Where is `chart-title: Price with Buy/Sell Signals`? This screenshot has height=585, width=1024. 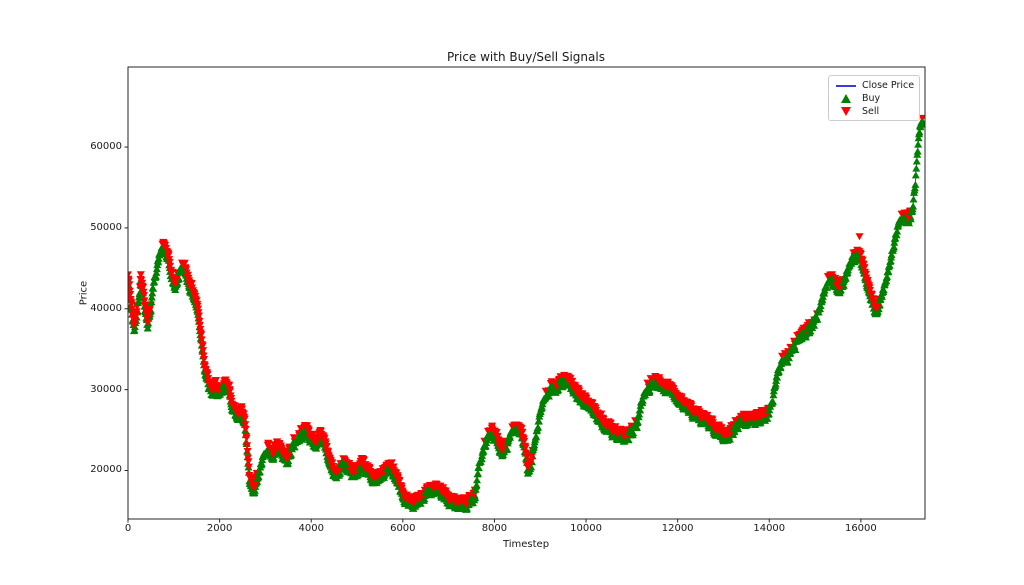 chart-title: Price with Buy/Sell Signals is located at coordinates (526, 57).